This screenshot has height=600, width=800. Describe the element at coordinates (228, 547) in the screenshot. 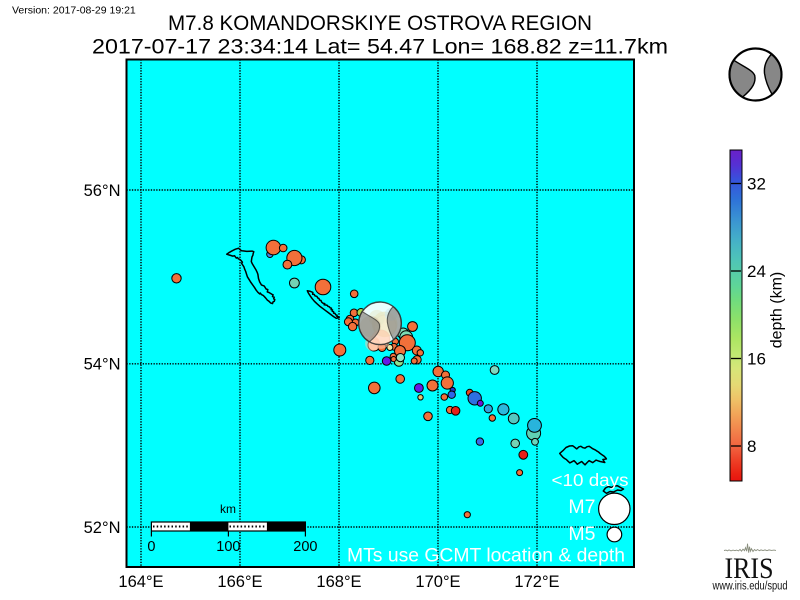

I see `svg-text: 100` at that location.